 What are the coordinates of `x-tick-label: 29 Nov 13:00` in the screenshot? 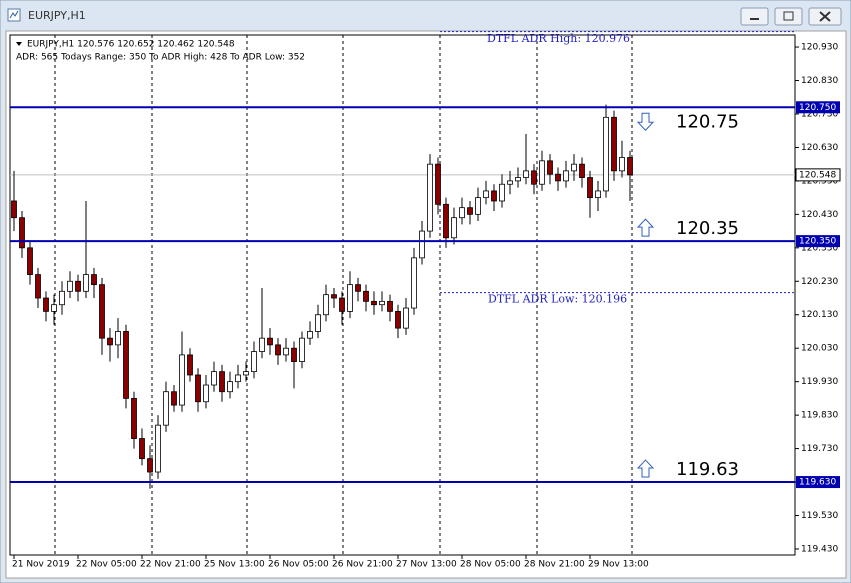 It's located at (618, 565).